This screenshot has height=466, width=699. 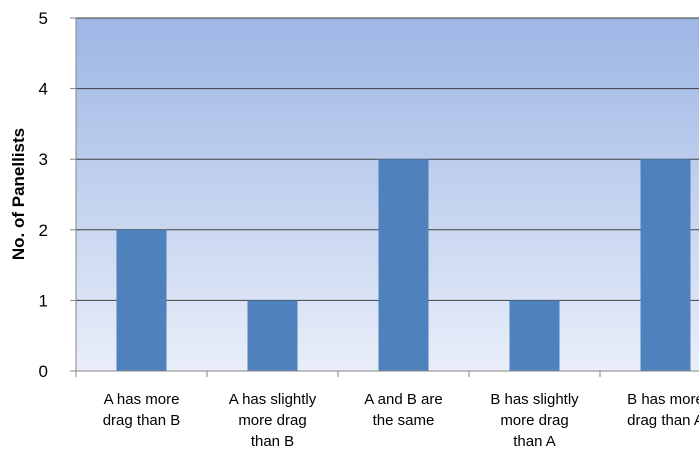 What do you see at coordinates (142, 399) in the screenshot?
I see `x-tick-label: A has more` at bounding box center [142, 399].